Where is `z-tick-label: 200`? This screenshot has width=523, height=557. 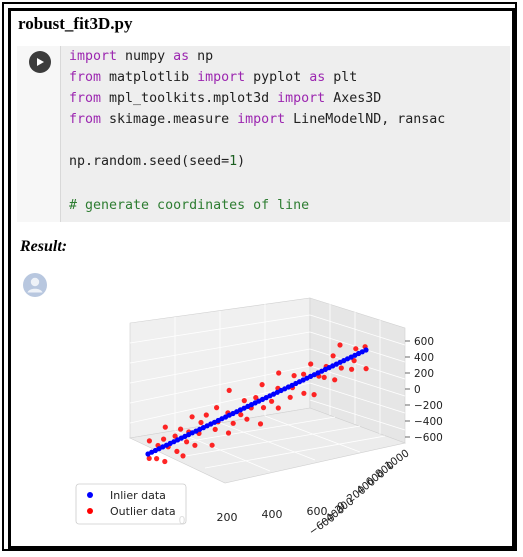 z-tick-label: 200 is located at coordinates (424, 374).